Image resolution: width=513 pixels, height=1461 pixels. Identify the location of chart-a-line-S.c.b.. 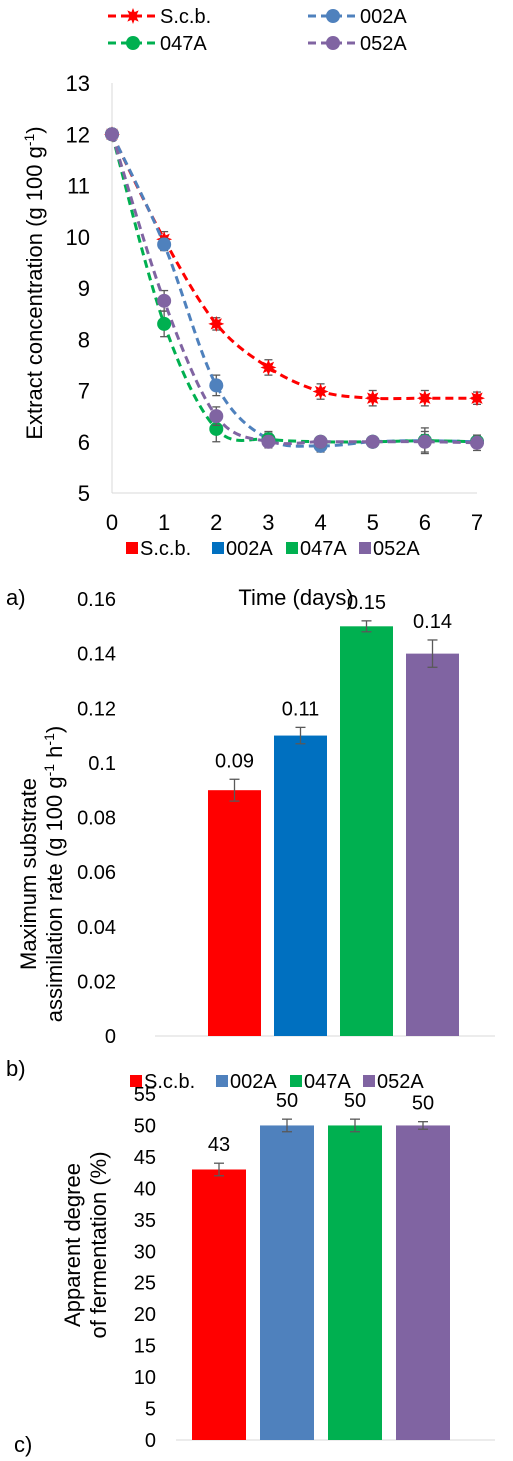
(294, 267).